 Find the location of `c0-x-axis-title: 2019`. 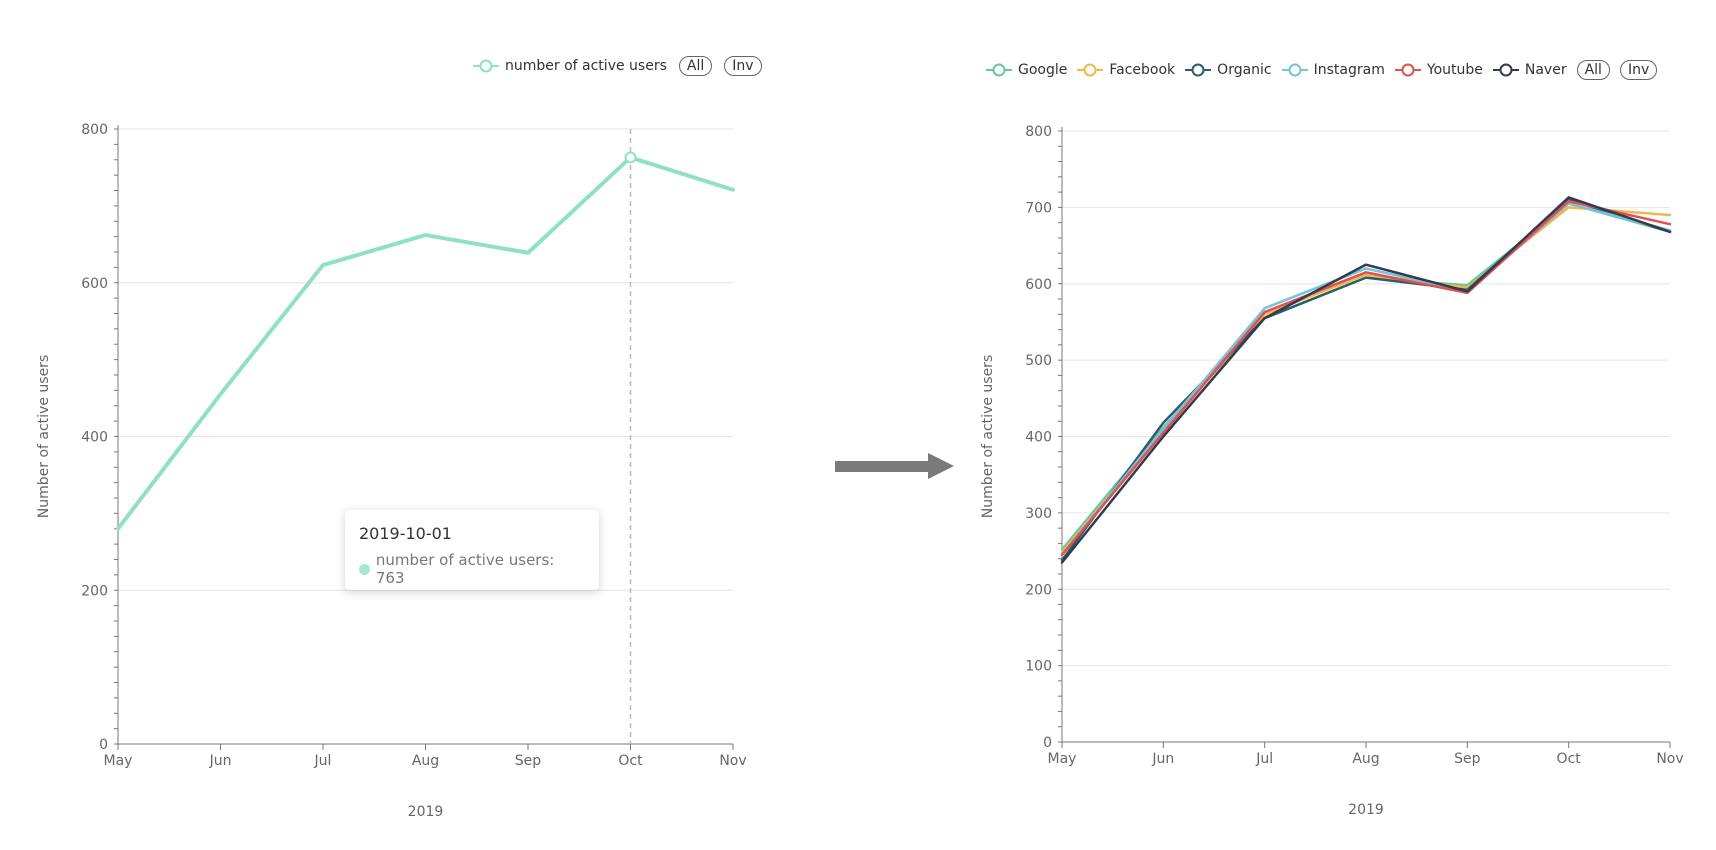

c0-x-axis-title: 2019 is located at coordinates (426, 812).